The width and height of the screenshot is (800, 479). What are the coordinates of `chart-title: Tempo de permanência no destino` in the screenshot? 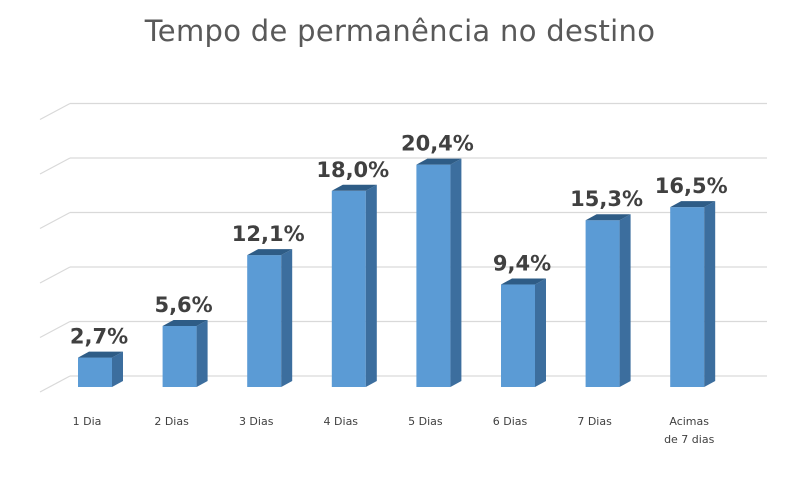 It's located at (400, 31).